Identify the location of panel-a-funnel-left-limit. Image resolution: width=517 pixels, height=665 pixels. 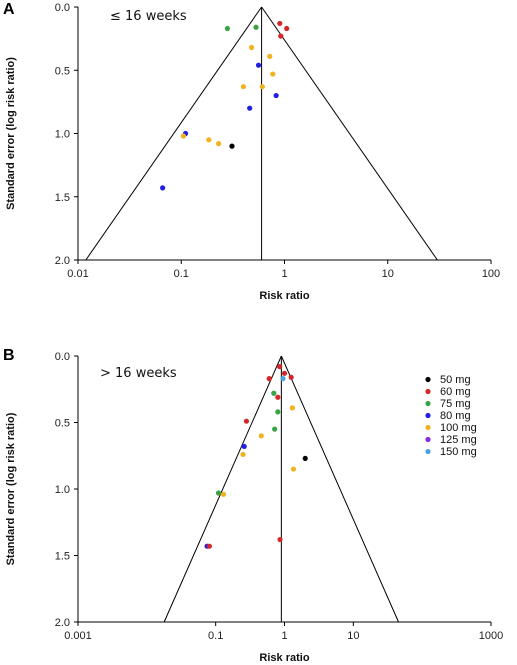
(174, 133).